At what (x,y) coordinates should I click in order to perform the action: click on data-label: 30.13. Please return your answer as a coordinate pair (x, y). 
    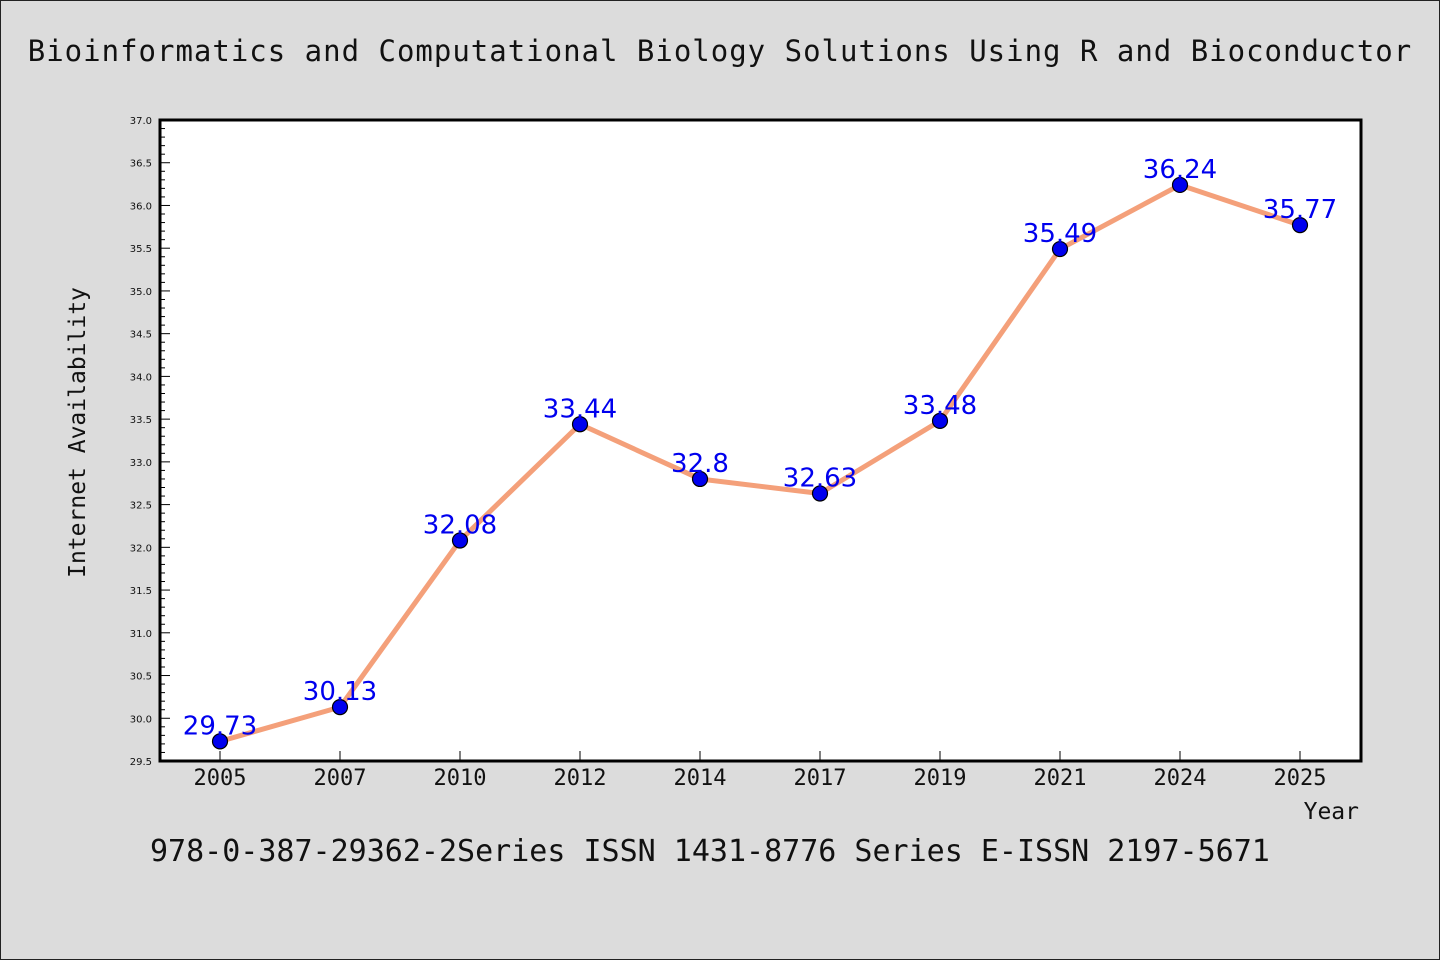
    Looking at the image, I should click on (340, 692).